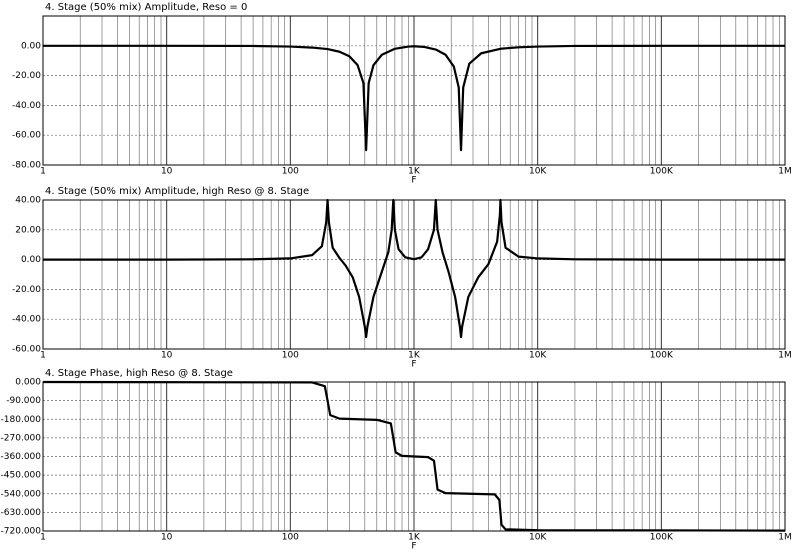  What do you see at coordinates (28, 230) in the screenshot?
I see `y-tick-label: 20.00` at bounding box center [28, 230].